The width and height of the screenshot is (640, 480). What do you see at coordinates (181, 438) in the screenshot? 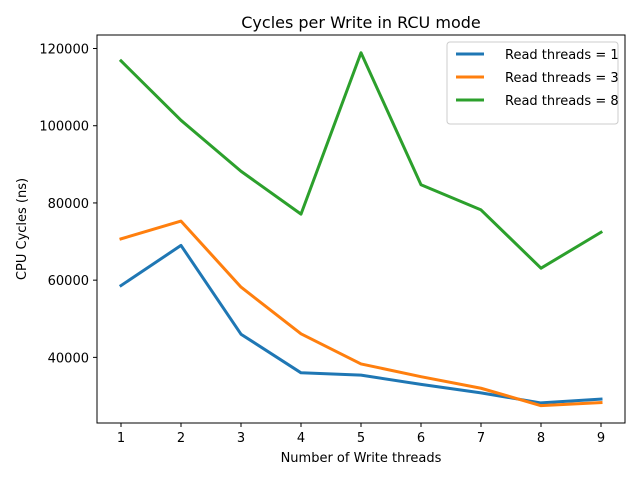
I see `x-tick-label: 2` at bounding box center [181, 438].